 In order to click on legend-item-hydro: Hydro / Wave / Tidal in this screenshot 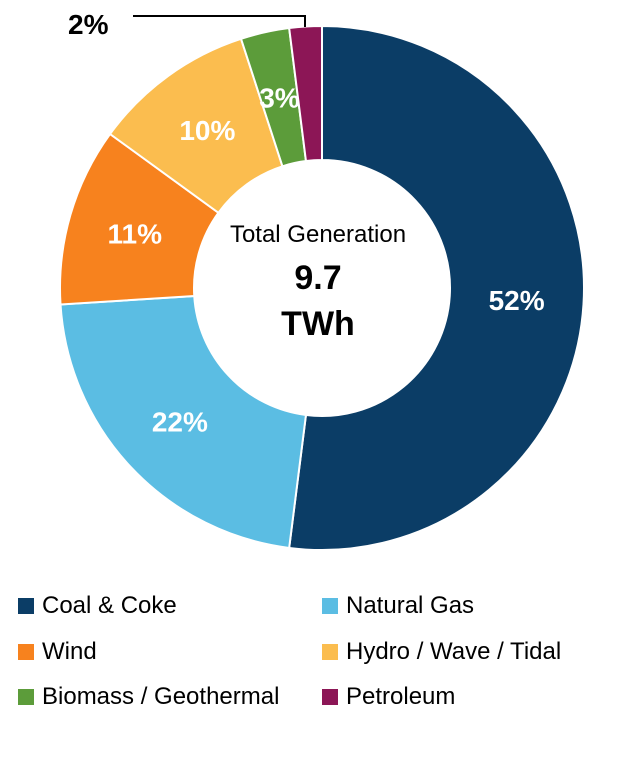, I will do `click(441, 652)`.